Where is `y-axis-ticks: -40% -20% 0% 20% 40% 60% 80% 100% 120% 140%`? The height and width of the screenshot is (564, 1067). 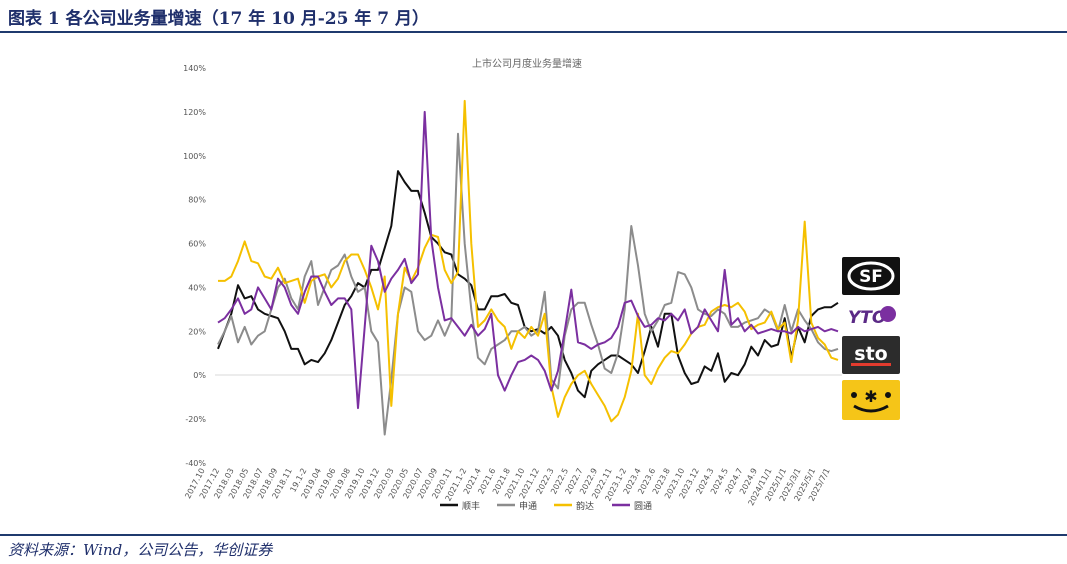
y-axis-ticks: -40% -20% 0% 20% 40% 60% 80% 100% 120% 140% is located at coordinates (194, 266).